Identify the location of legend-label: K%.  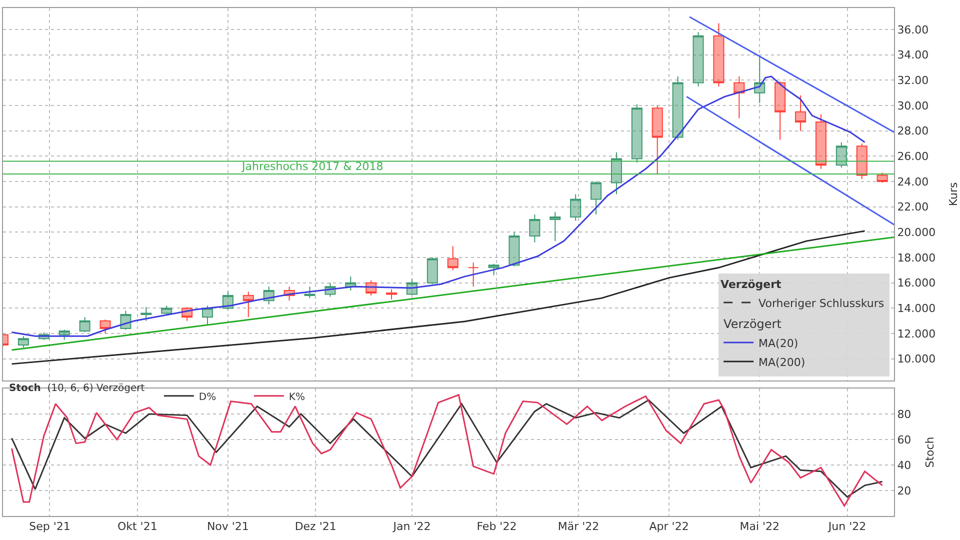
(296, 397).